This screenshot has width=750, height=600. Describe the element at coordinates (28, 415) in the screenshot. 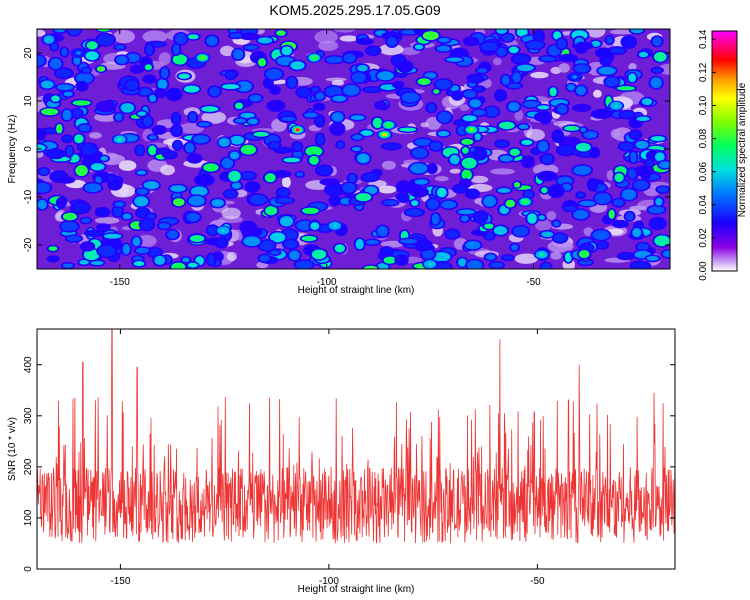

I see `y-tick-label: 300` at that location.